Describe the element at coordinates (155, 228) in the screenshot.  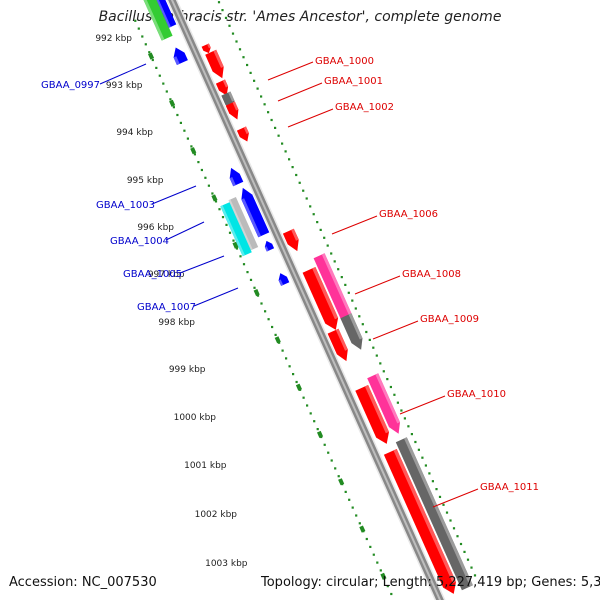
I see `scale-tick-label: 996 kbp` at that location.